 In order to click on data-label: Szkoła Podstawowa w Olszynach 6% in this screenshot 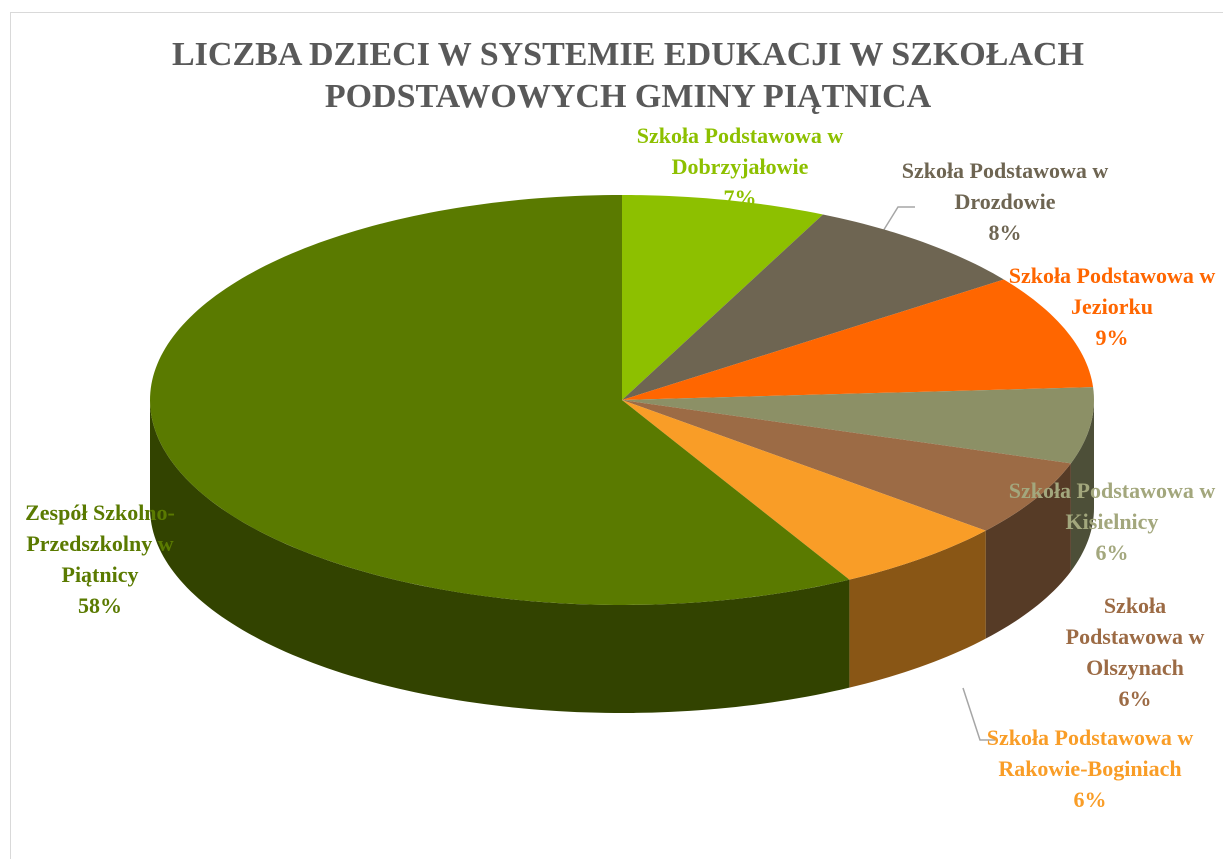, I will do `click(1134, 652)`.